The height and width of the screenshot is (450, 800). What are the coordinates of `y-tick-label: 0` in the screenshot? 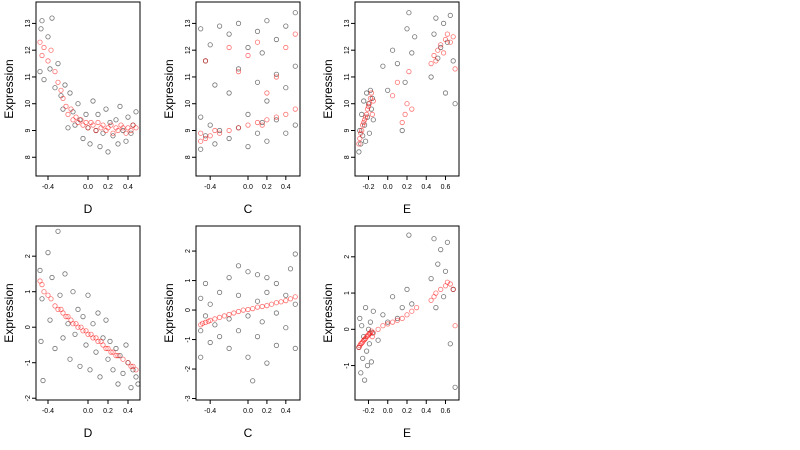 It's located at (347, 329).